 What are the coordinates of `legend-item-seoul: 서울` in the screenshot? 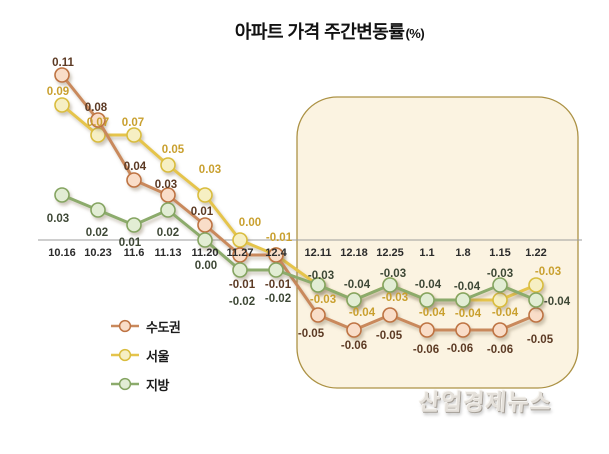 It's located at (145, 356).